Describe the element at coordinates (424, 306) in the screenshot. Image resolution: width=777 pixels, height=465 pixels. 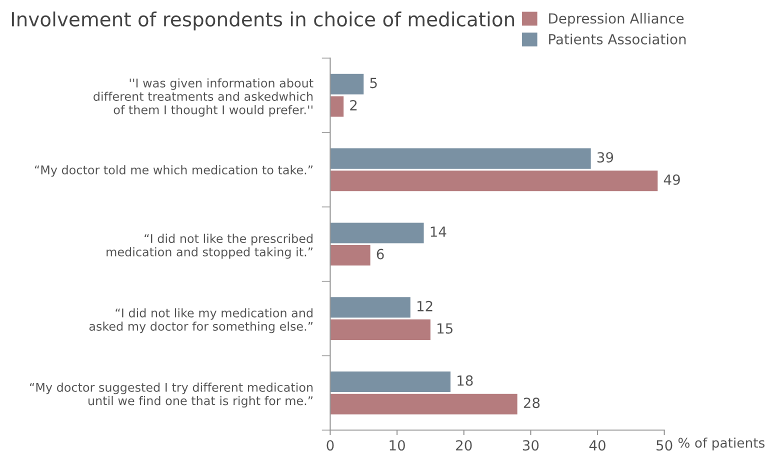
I see `data-label: 12` at that location.